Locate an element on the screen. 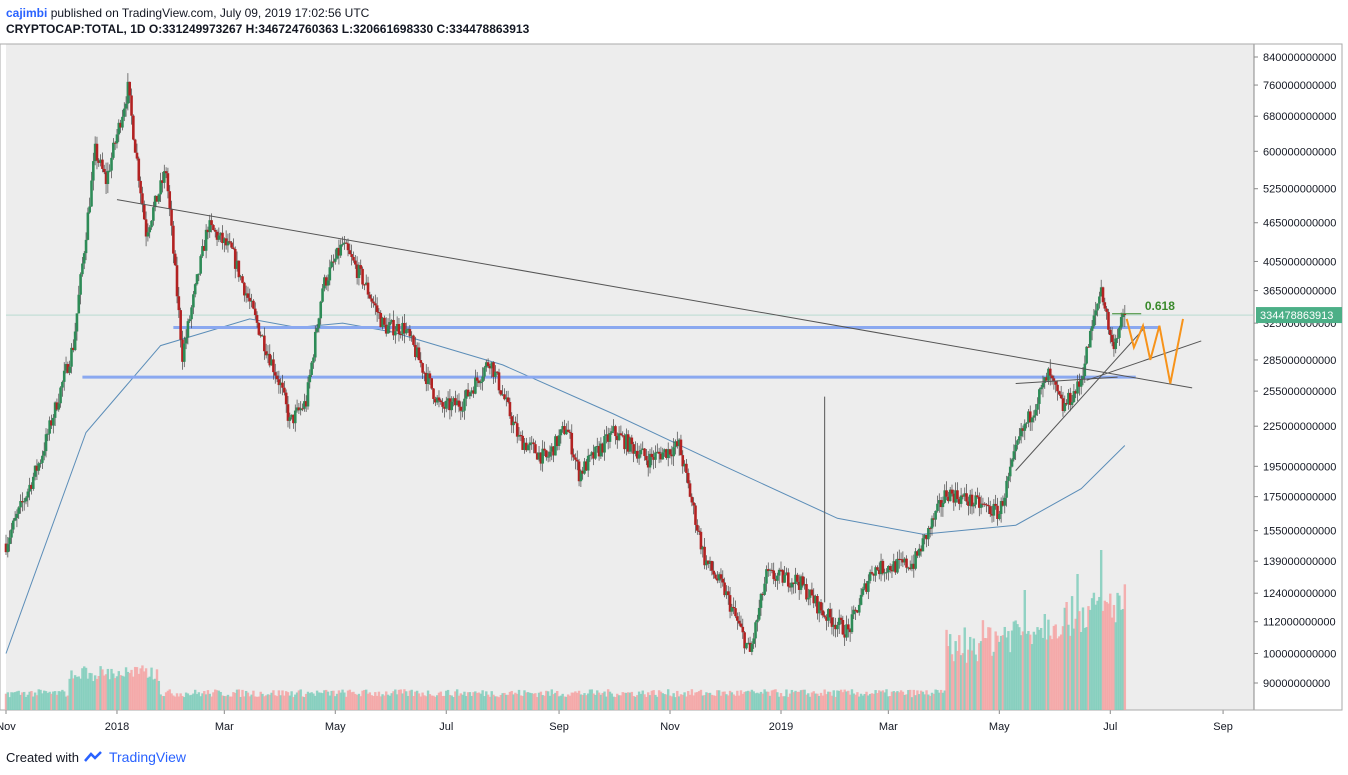 This screenshot has height=775, width=1348. author-link: cajimbi is located at coordinates (27, 13).